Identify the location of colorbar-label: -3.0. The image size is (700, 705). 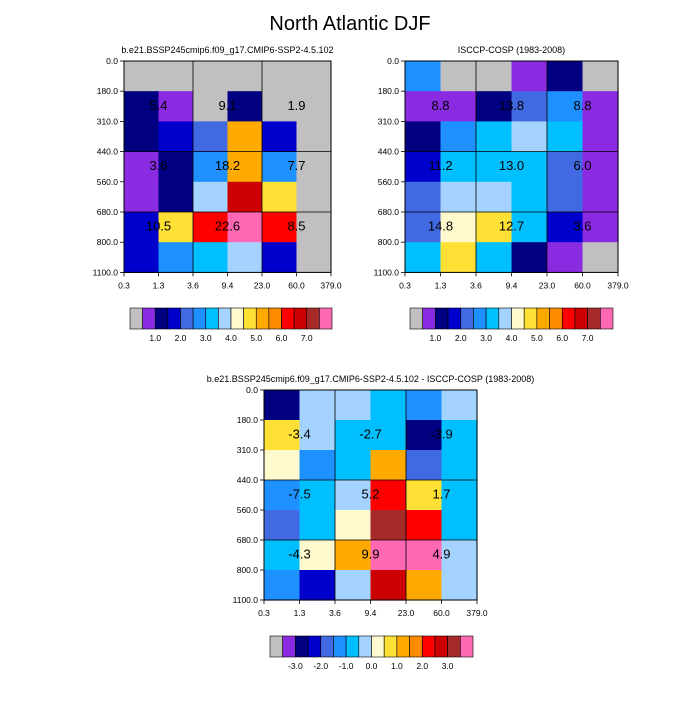
(295, 666).